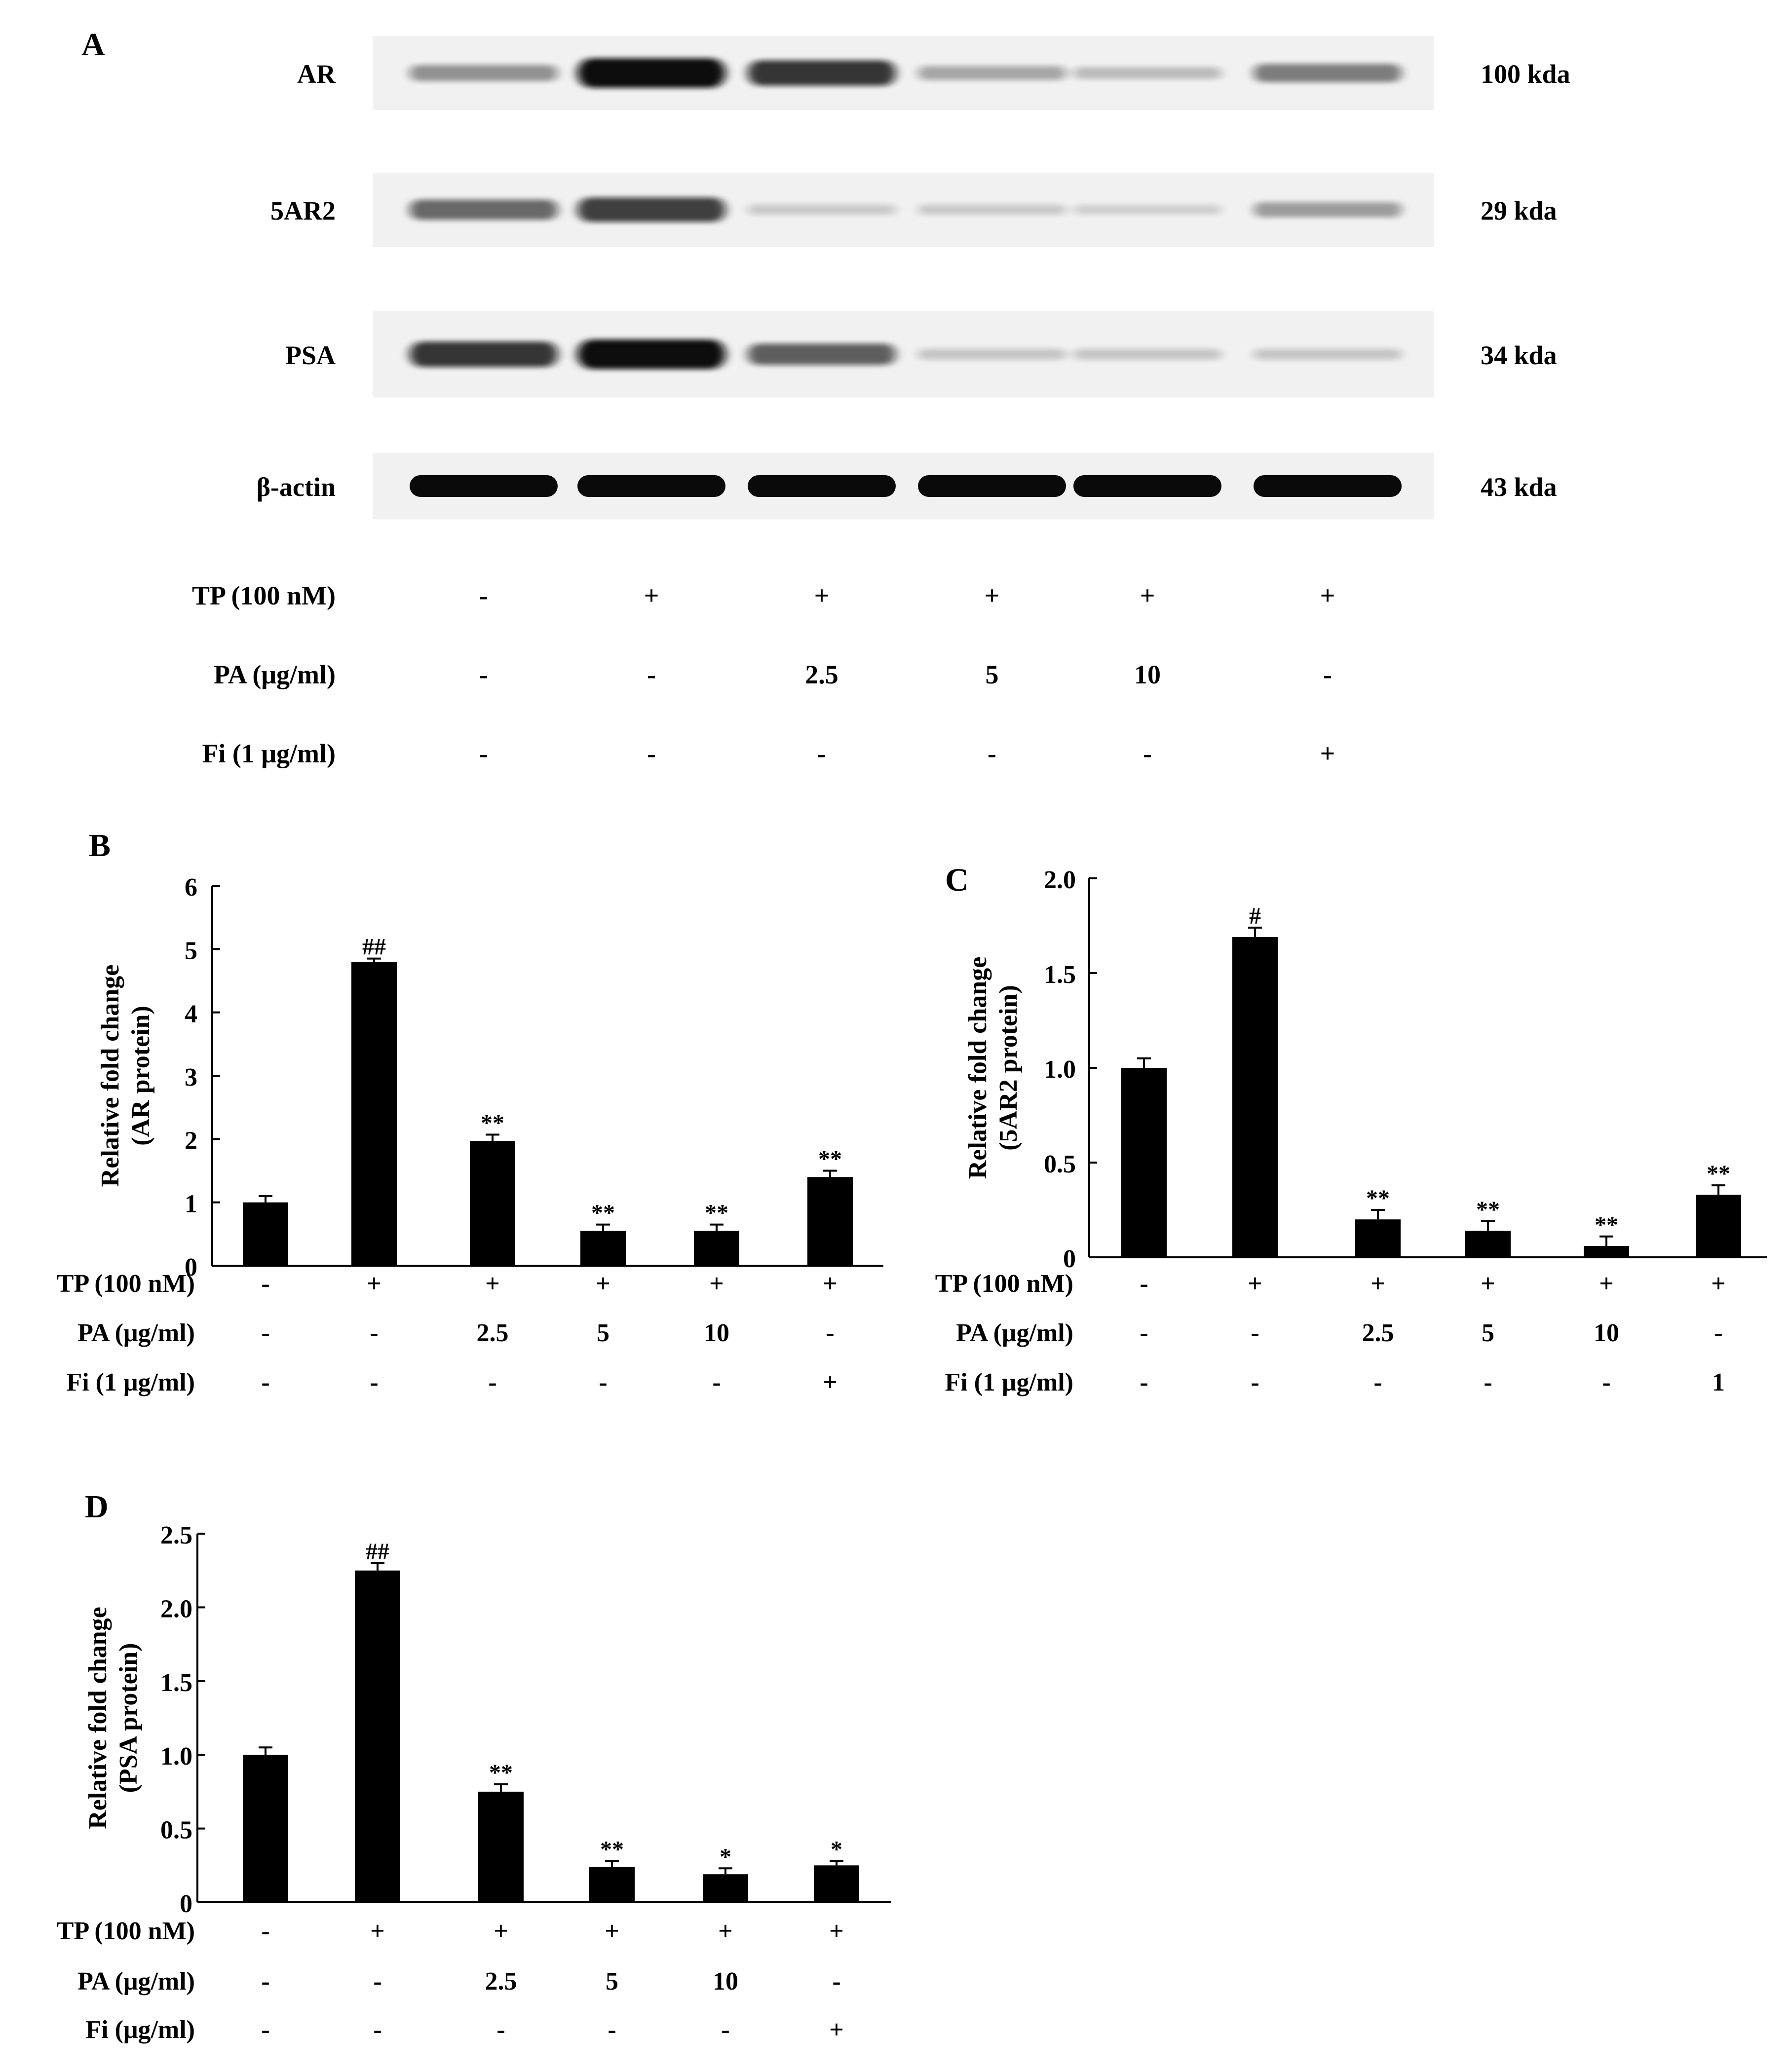 Image resolution: width=1790 pixels, height=2072 pixels. Describe the element at coordinates (191, 1077) in the screenshot. I see `y-tick-label: 3` at that location.